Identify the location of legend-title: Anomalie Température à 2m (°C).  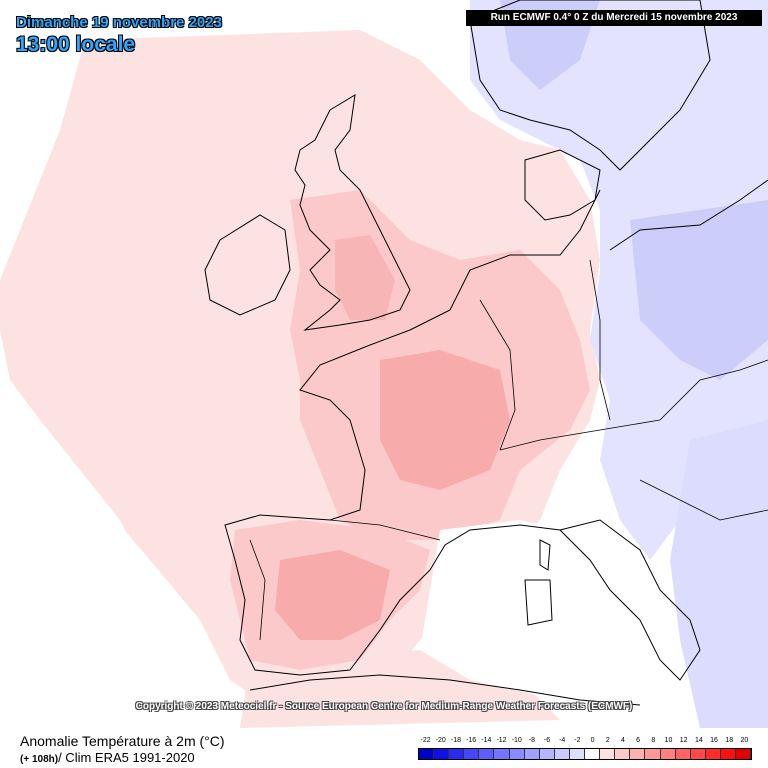
(122, 741).